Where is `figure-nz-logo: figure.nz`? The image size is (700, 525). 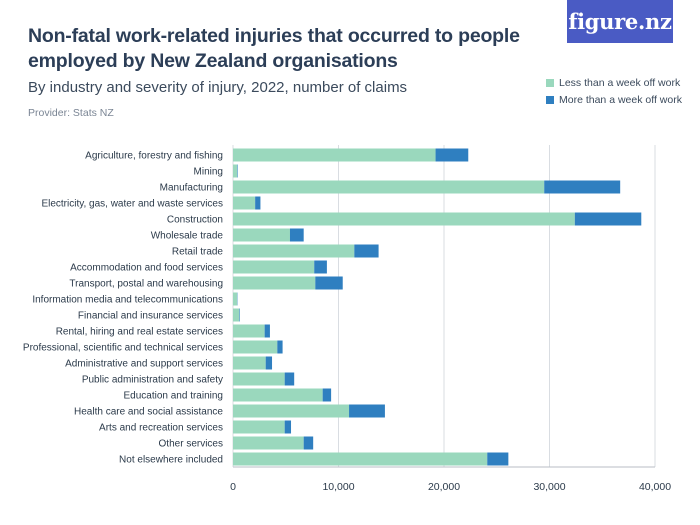
figure-nz-logo: figure.nz is located at coordinates (620, 21).